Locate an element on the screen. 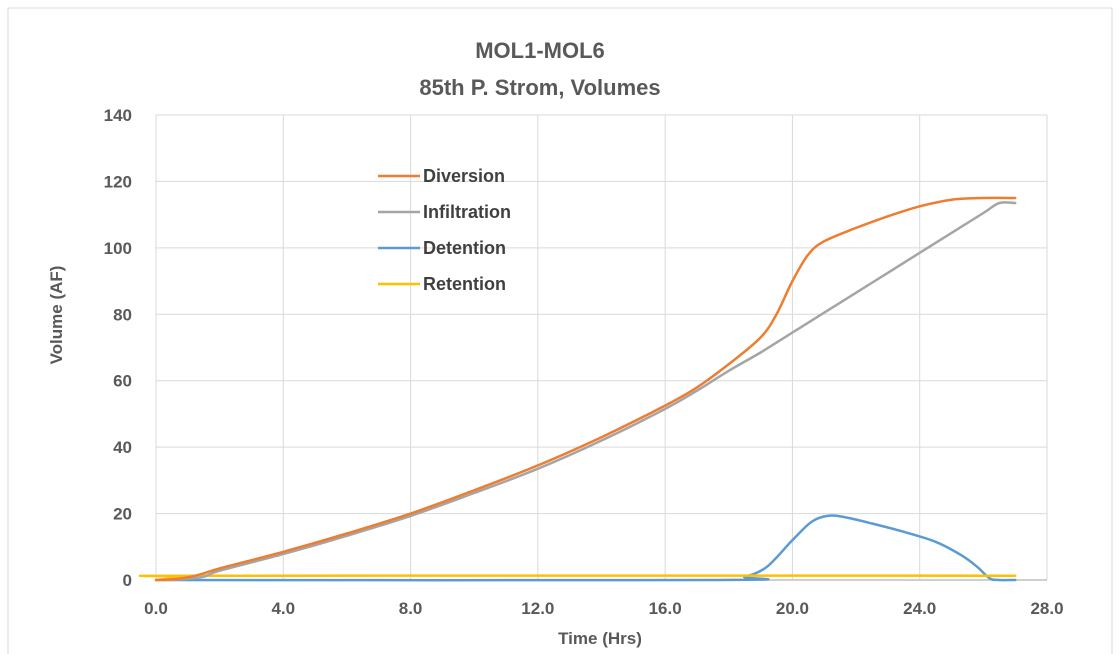 The image size is (1120, 654). y-tick-label: 80 is located at coordinates (122, 314).